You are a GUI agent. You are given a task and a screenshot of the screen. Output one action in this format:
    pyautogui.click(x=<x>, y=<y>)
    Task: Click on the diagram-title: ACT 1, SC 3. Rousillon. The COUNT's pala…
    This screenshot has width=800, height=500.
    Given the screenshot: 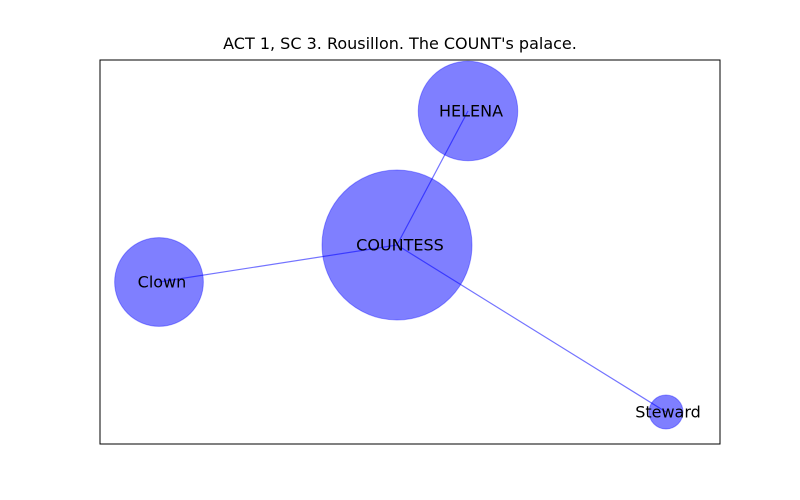 What is the action you would take?
    pyautogui.click(x=400, y=43)
    